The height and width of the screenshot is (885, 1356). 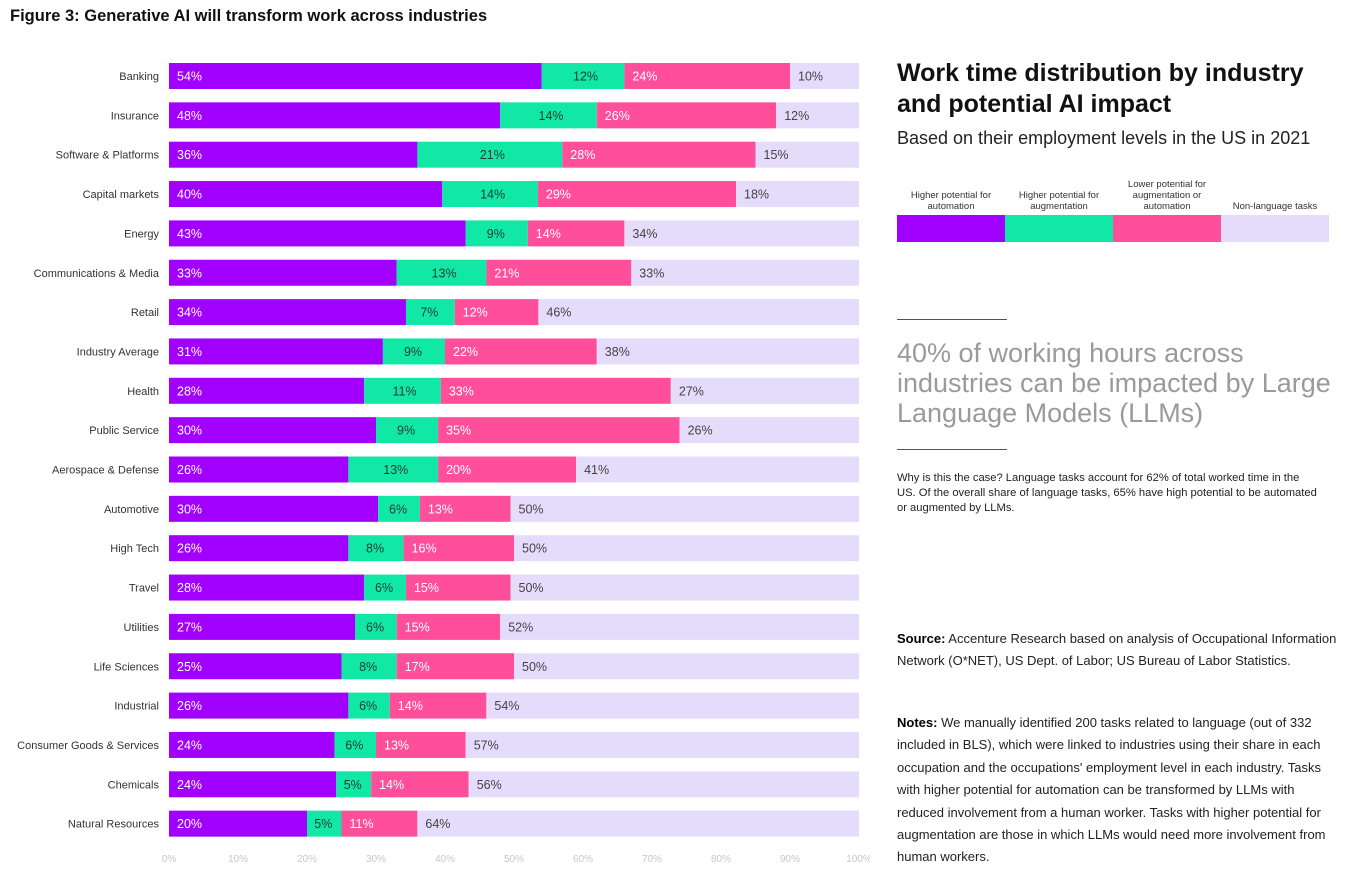 What do you see at coordinates (189, 234) in the screenshot?
I see `value-label: 43%` at bounding box center [189, 234].